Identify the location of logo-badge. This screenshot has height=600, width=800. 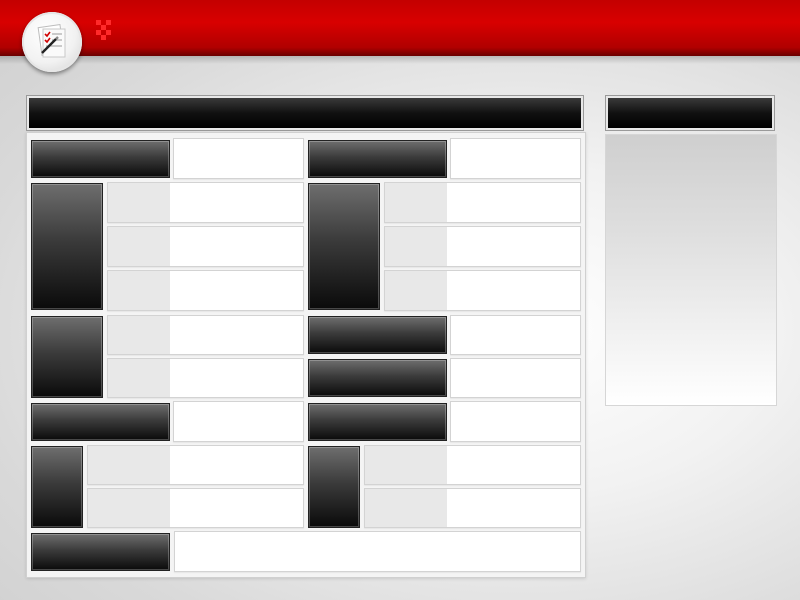
(52, 42).